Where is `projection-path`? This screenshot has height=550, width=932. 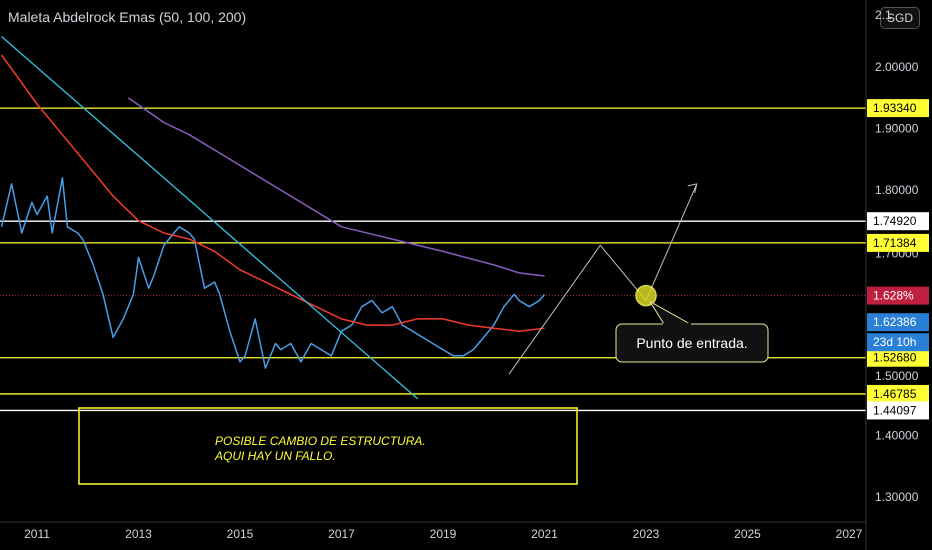
projection-path is located at coordinates (603, 279).